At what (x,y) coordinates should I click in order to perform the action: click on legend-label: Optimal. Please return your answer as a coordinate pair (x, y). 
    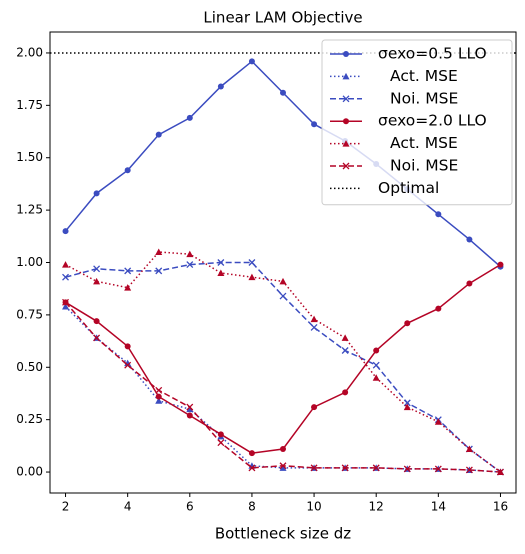
    Looking at the image, I should click on (408, 188).